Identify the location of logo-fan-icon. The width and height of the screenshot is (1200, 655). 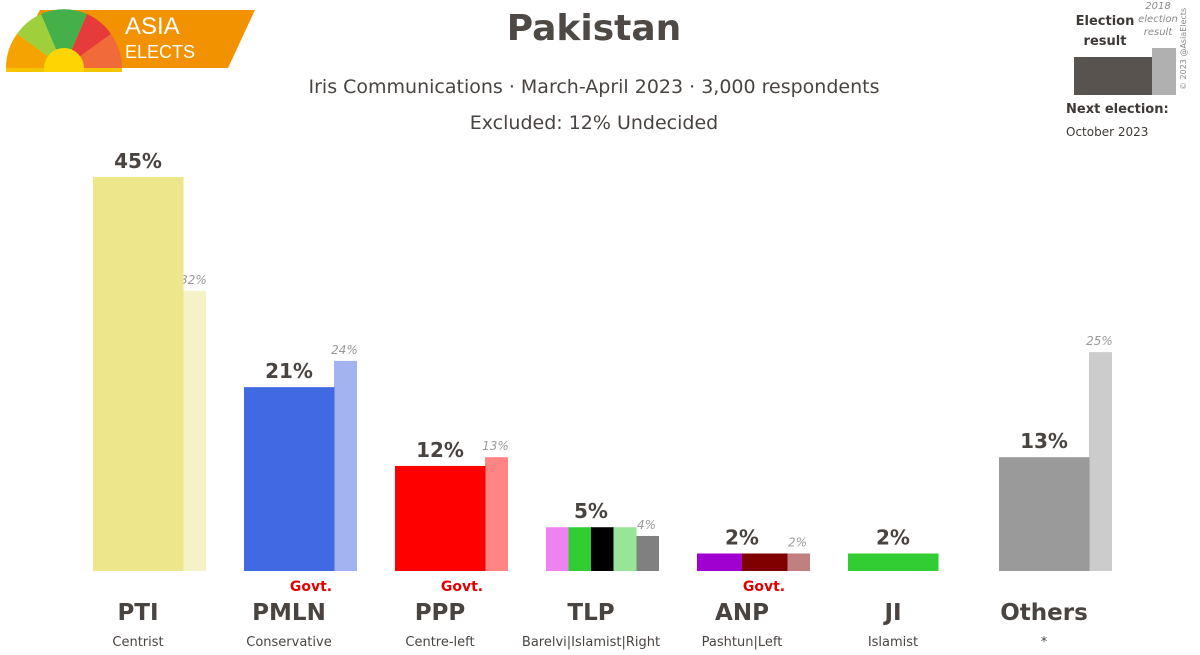
(130, 40).